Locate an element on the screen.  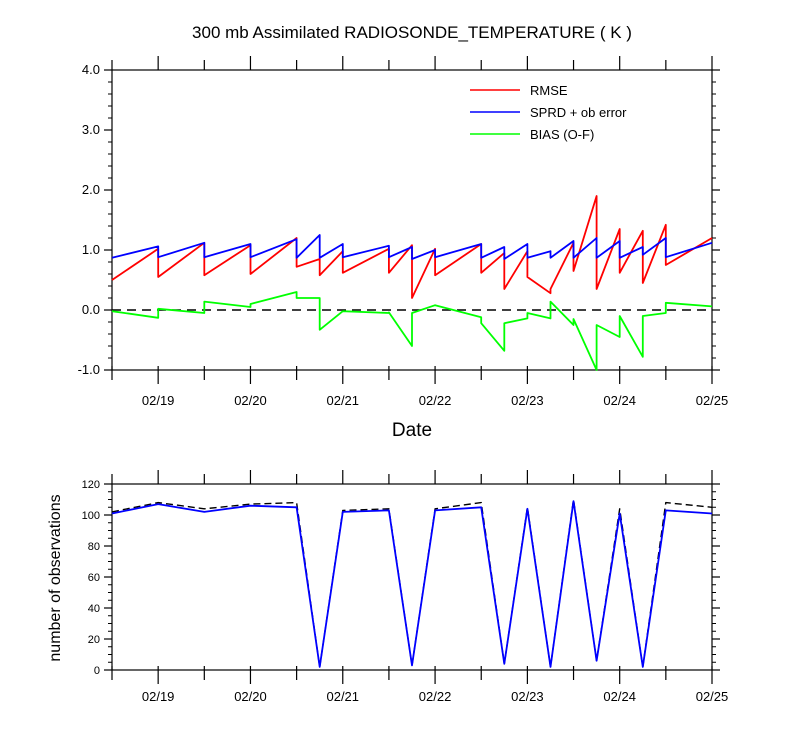
y-tick-label: 100 is located at coordinates (91, 516).